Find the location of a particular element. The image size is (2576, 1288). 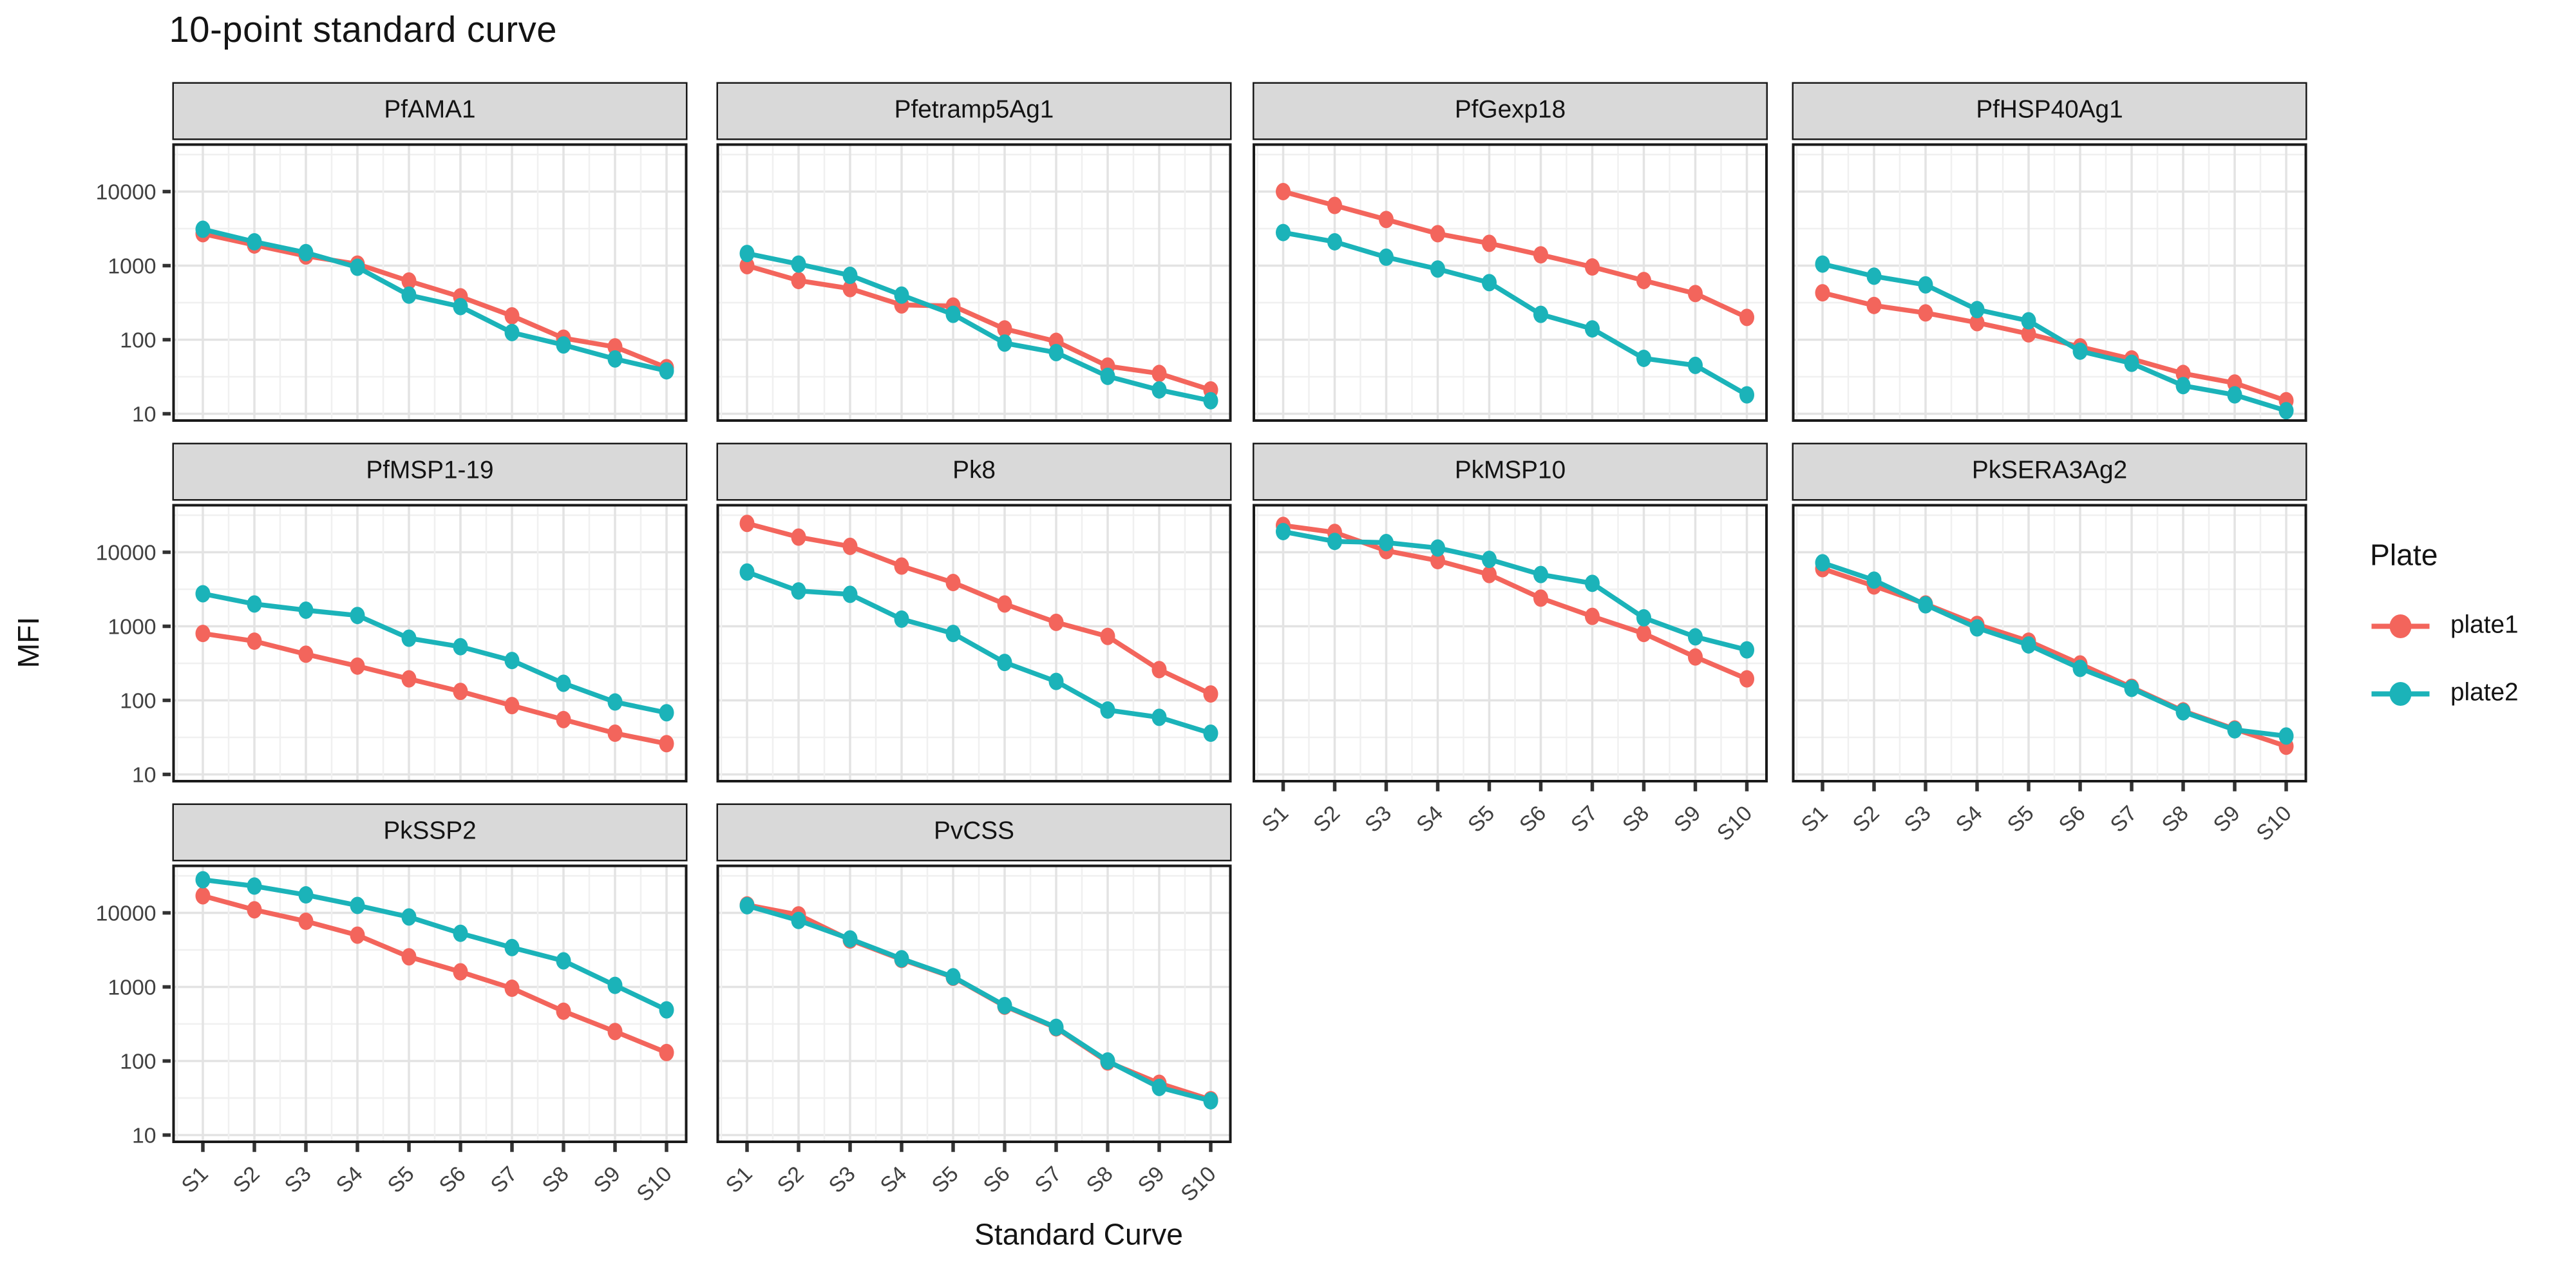

y-tick-label: 10 is located at coordinates (144, 1136).